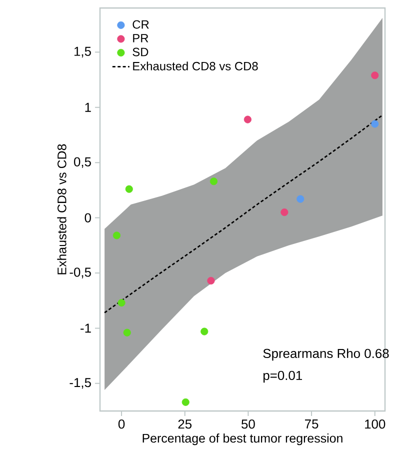 The height and width of the screenshot is (461, 403). I want to click on legend-label: PR, so click(140, 38).